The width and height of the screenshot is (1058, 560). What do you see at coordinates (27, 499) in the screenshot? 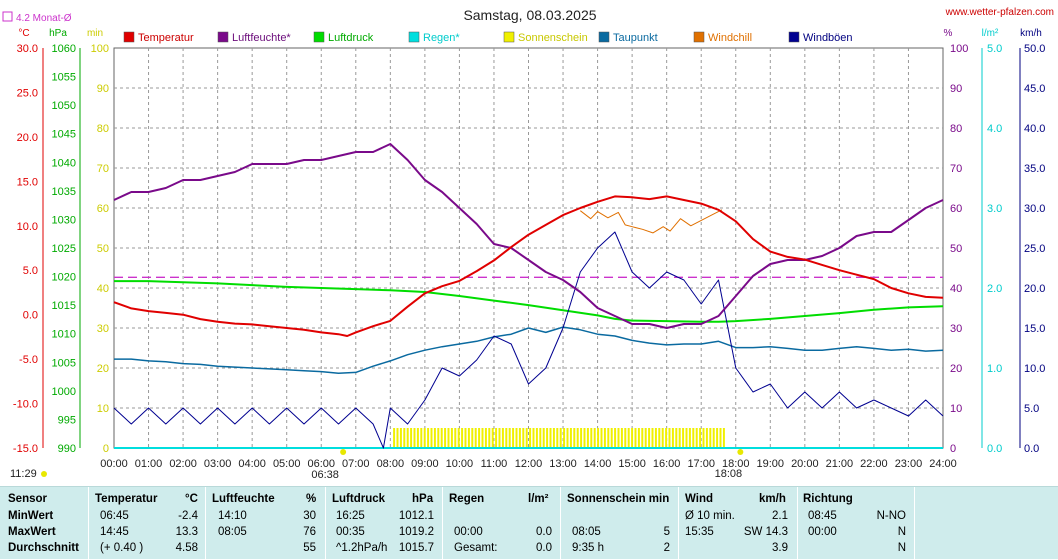
I see `hdr-sensor: Sensor` at bounding box center [27, 499].